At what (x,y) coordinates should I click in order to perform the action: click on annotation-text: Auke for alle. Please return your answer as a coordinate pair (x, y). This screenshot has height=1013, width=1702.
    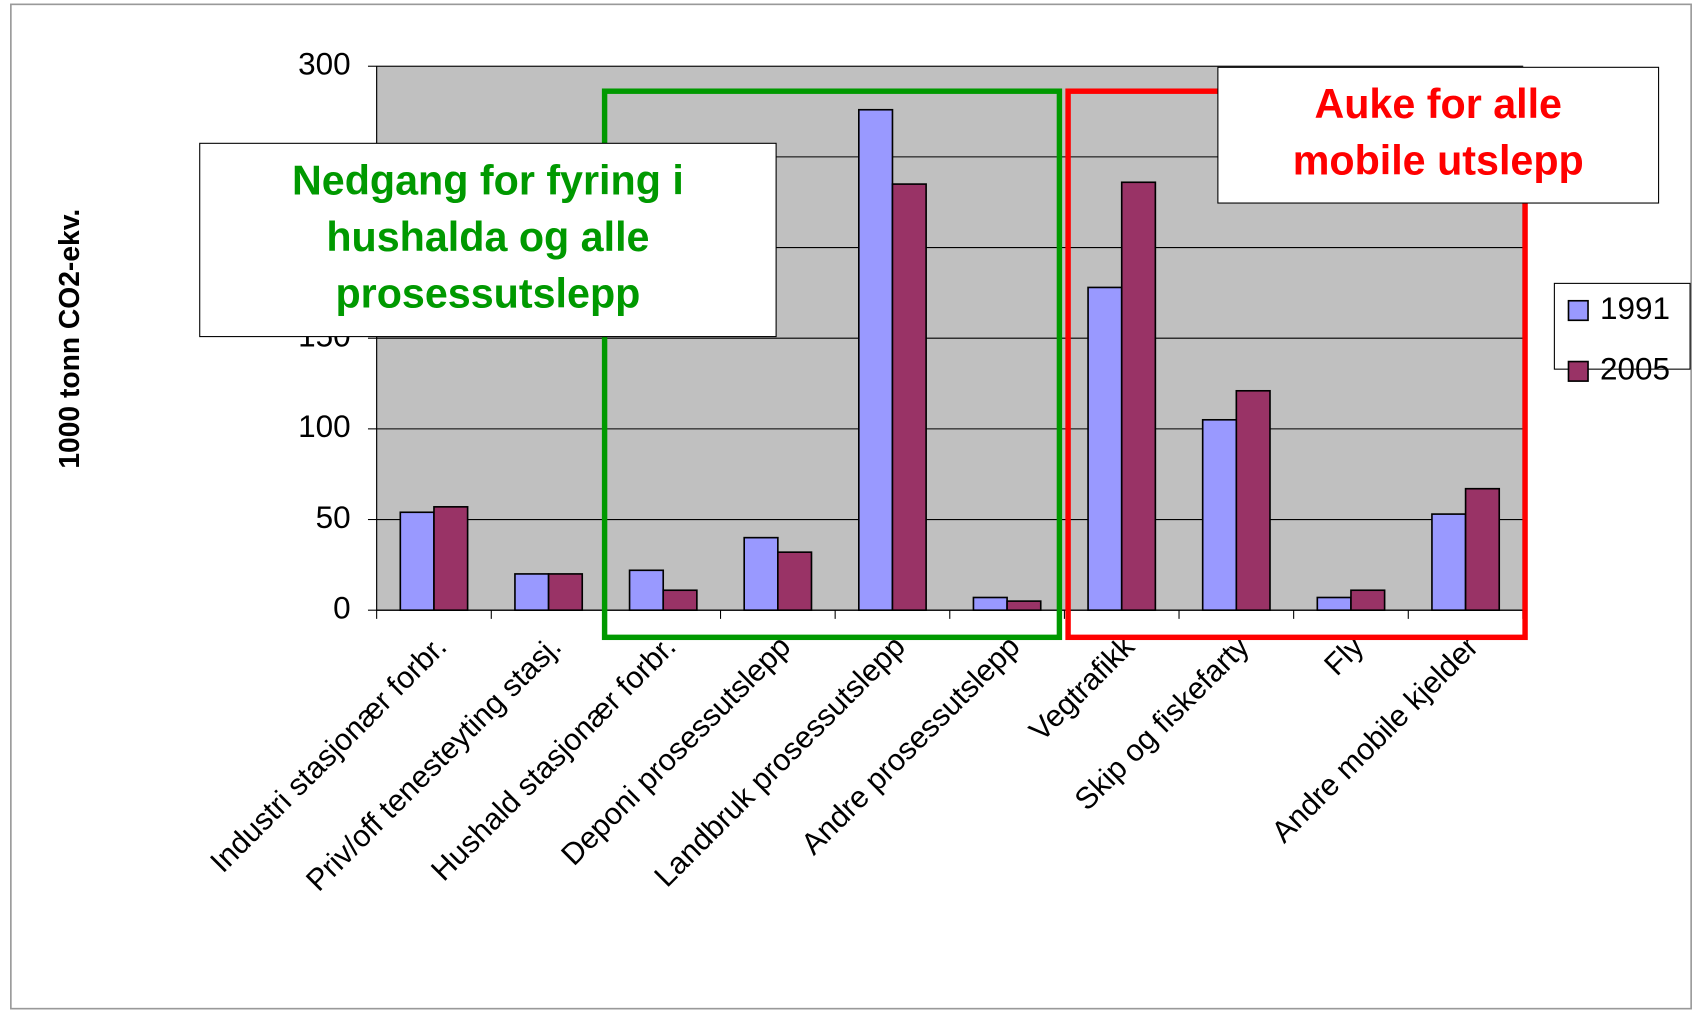
    Looking at the image, I should click on (1438, 104).